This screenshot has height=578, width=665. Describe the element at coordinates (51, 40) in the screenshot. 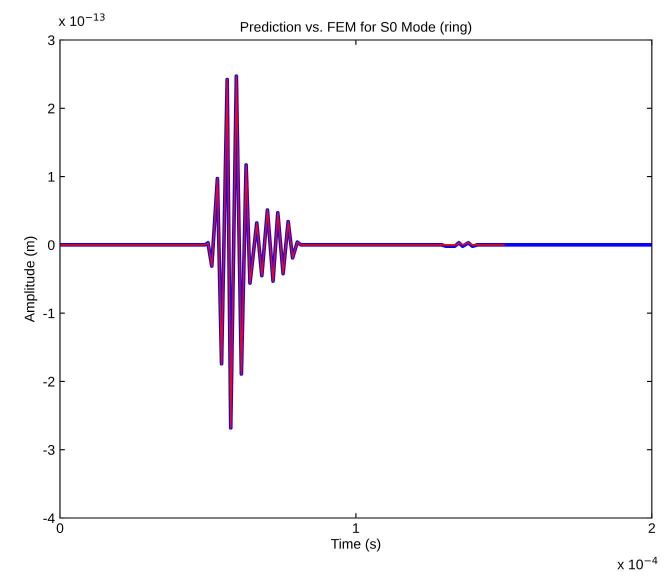

I see `y-tick-label: 3` at that location.